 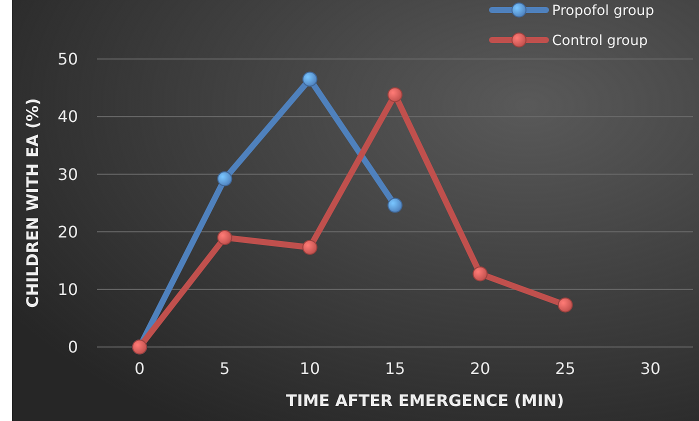 I want to click on x-tick-label: 0, so click(x=139, y=368).